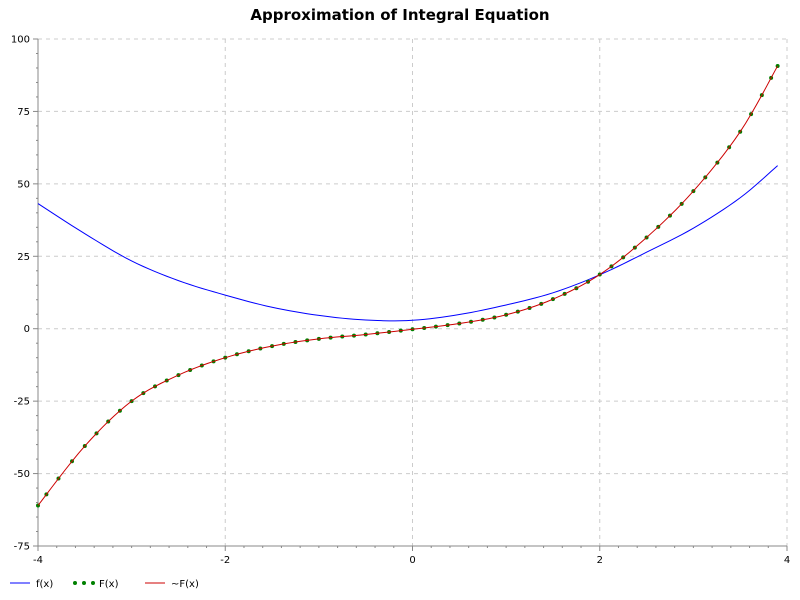  I want to click on y-tick-label: 100, so click(20, 40).